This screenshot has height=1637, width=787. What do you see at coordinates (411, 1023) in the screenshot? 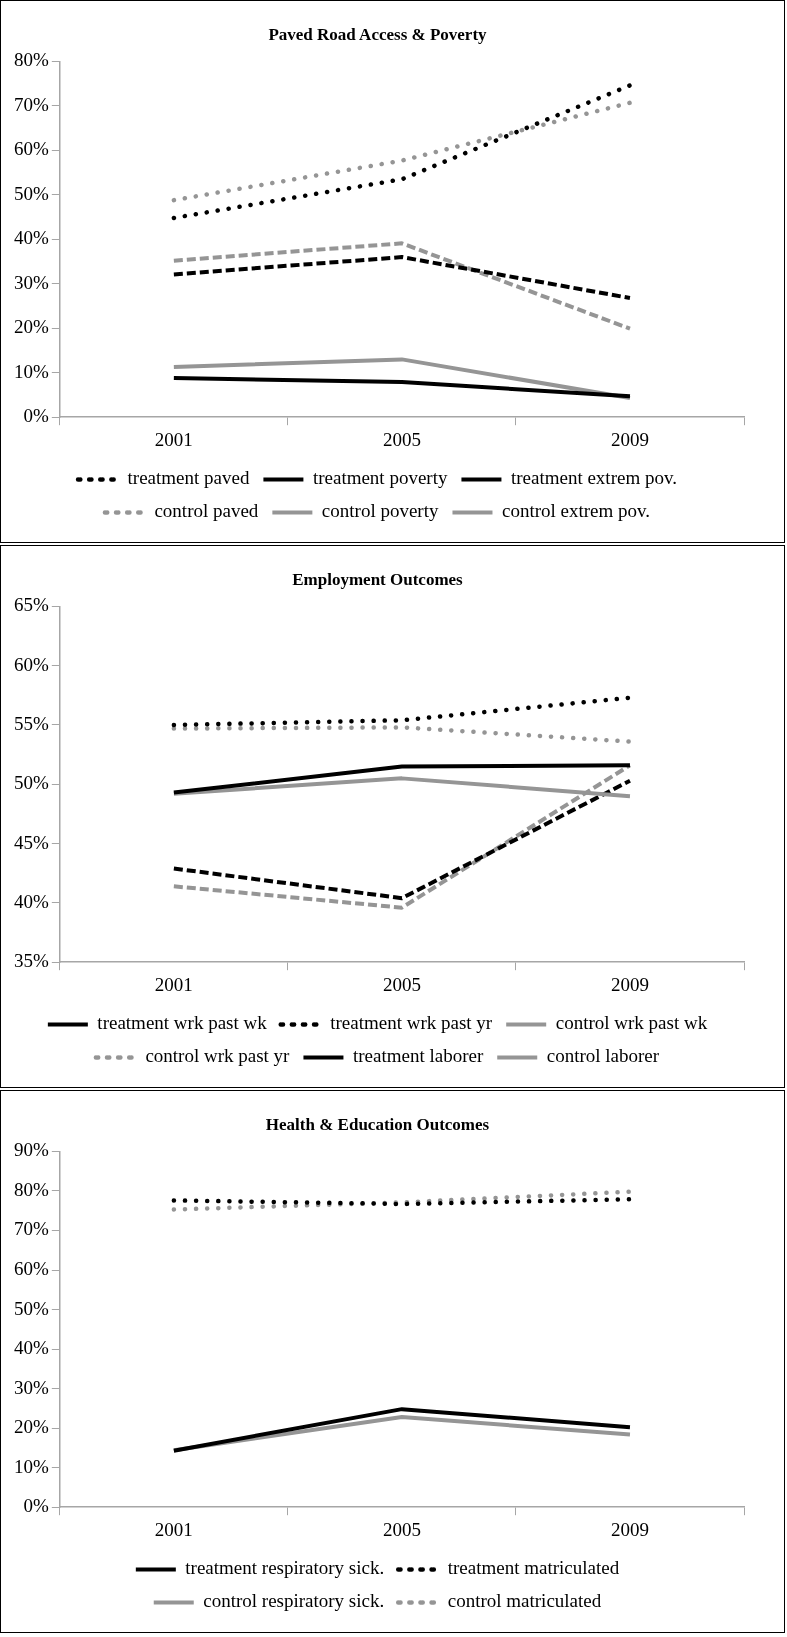
I see `legend-label: treatment wrk past yr` at bounding box center [411, 1023].